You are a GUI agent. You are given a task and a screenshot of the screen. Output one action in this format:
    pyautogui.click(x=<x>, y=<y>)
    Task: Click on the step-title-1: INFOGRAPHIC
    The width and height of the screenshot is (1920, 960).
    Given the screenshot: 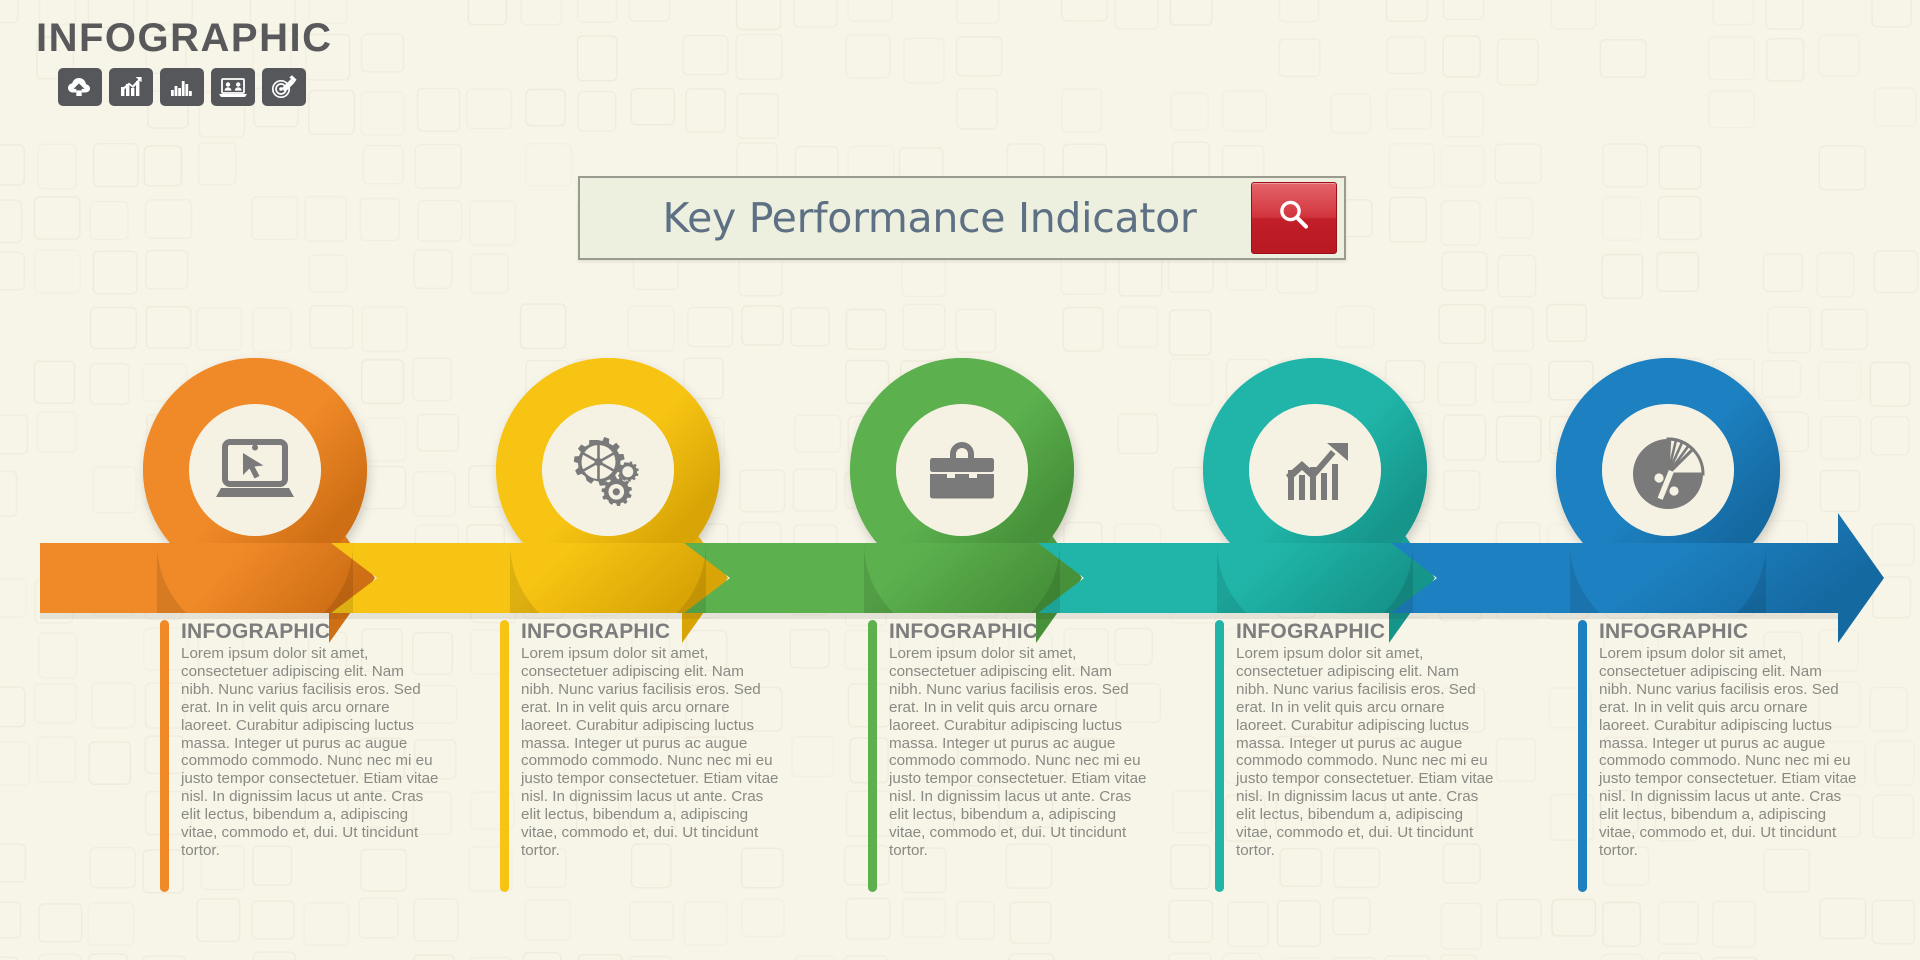 What is the action you would take?
    pyautogui.click(x=256, y=631)
    